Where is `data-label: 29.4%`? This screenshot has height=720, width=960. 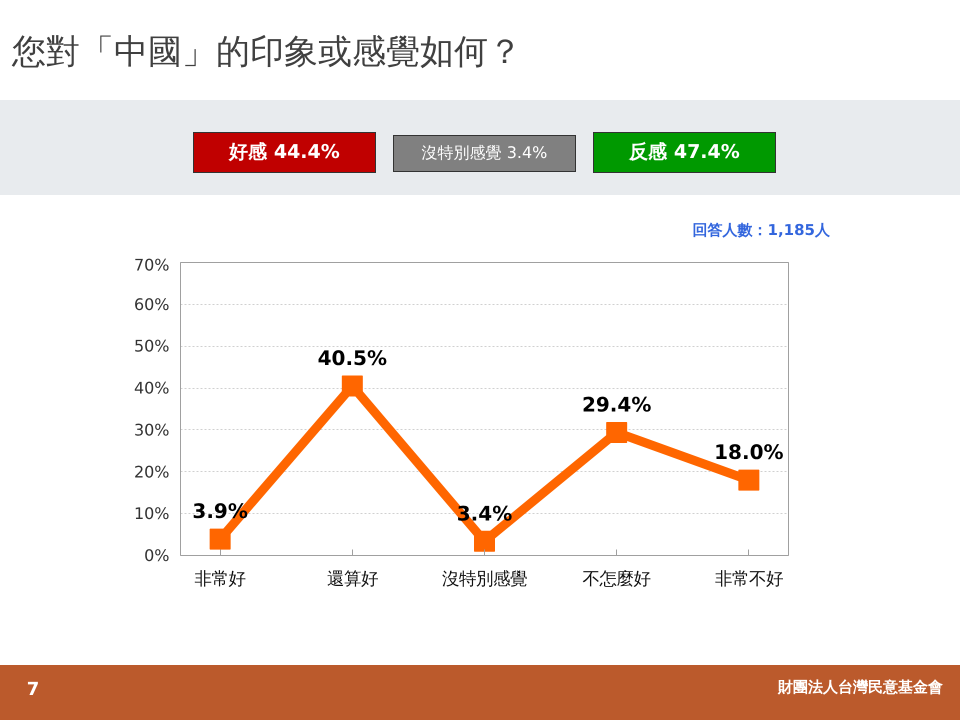 data-label: 29.4% is located at coordinates (617, 404).